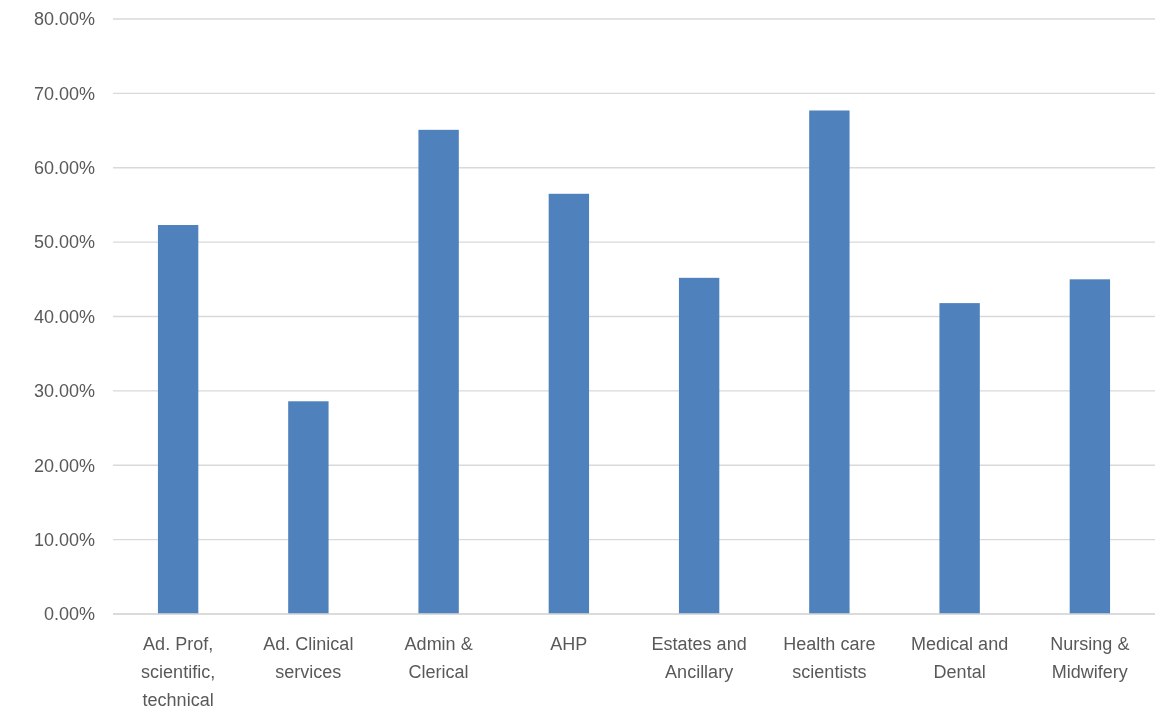 This screenshot has height=714, width=1168. I want to click on x-tick-label: AHP, so click(569, 644).